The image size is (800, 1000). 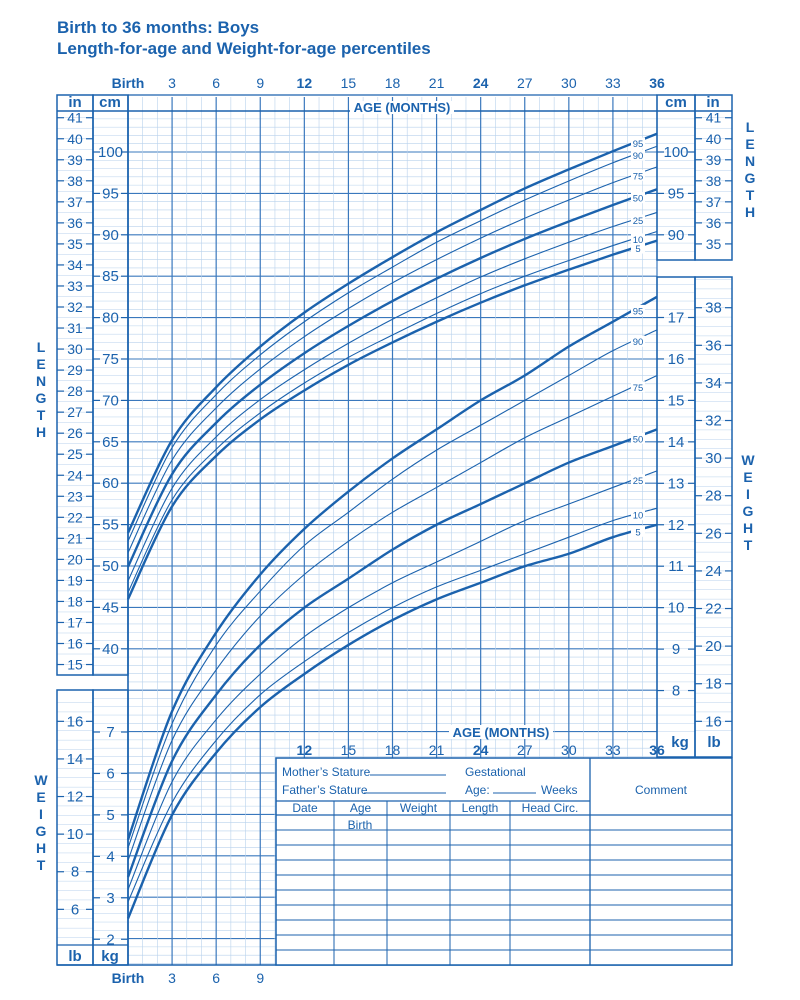 What do you see at coordinates (110, 193) in the screenshot?
I see `tick-label: 95` at bounding box center [110, 193].